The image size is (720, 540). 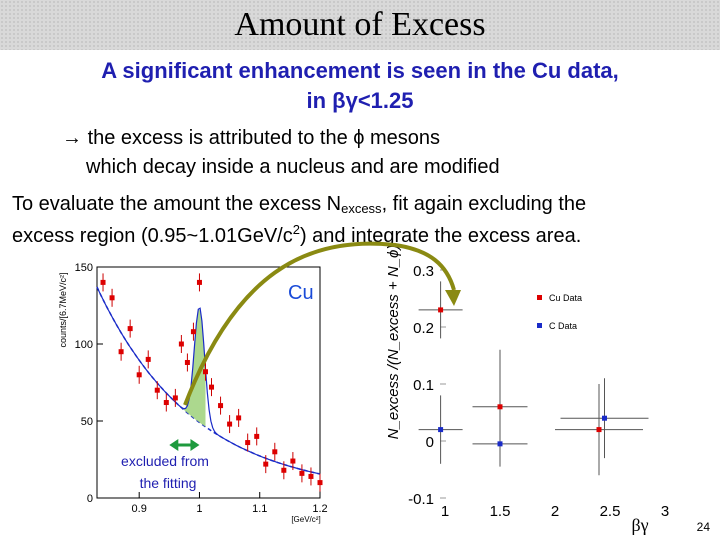 I want to click on excluded-note-line-1: excluded from, so click(x=165, y=461).